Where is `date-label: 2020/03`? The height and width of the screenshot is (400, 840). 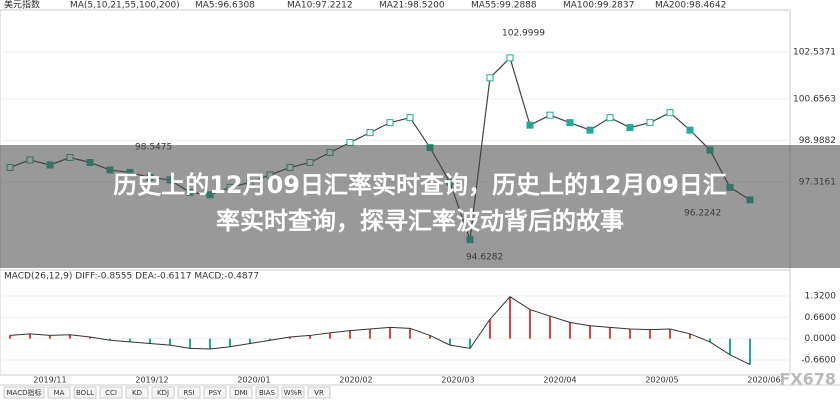 date-label: 2020/03 is located at coordinates (457, 380).